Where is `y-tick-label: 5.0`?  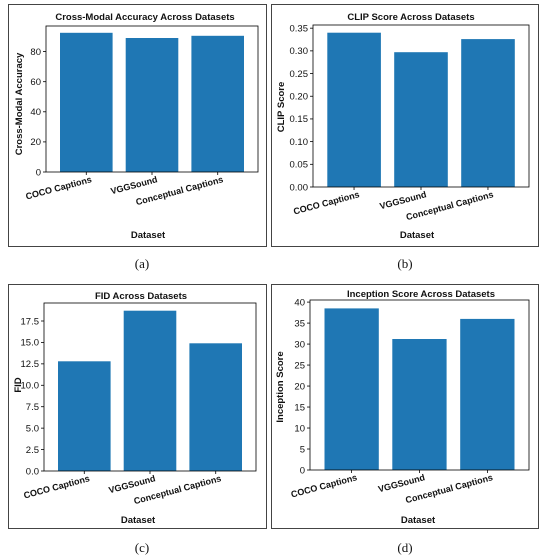
y-tick-label: 5.0 is located at coordinates (32, 428).